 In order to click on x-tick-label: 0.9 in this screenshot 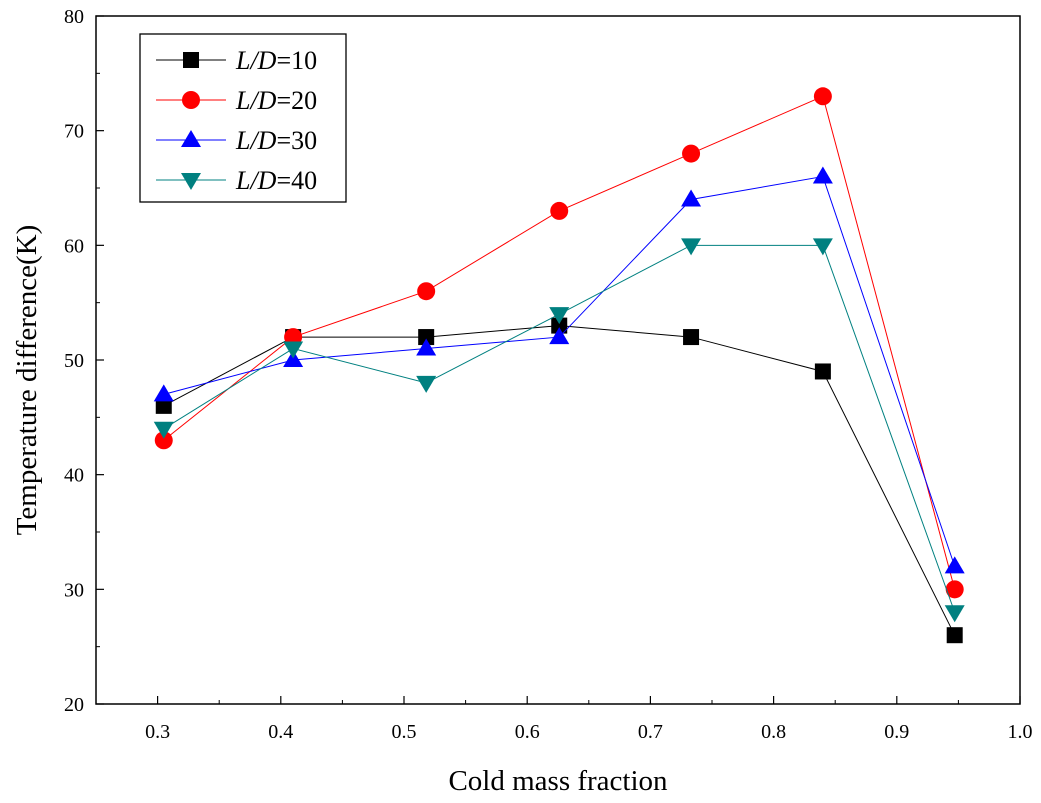, I will do `click(896, 732)`.